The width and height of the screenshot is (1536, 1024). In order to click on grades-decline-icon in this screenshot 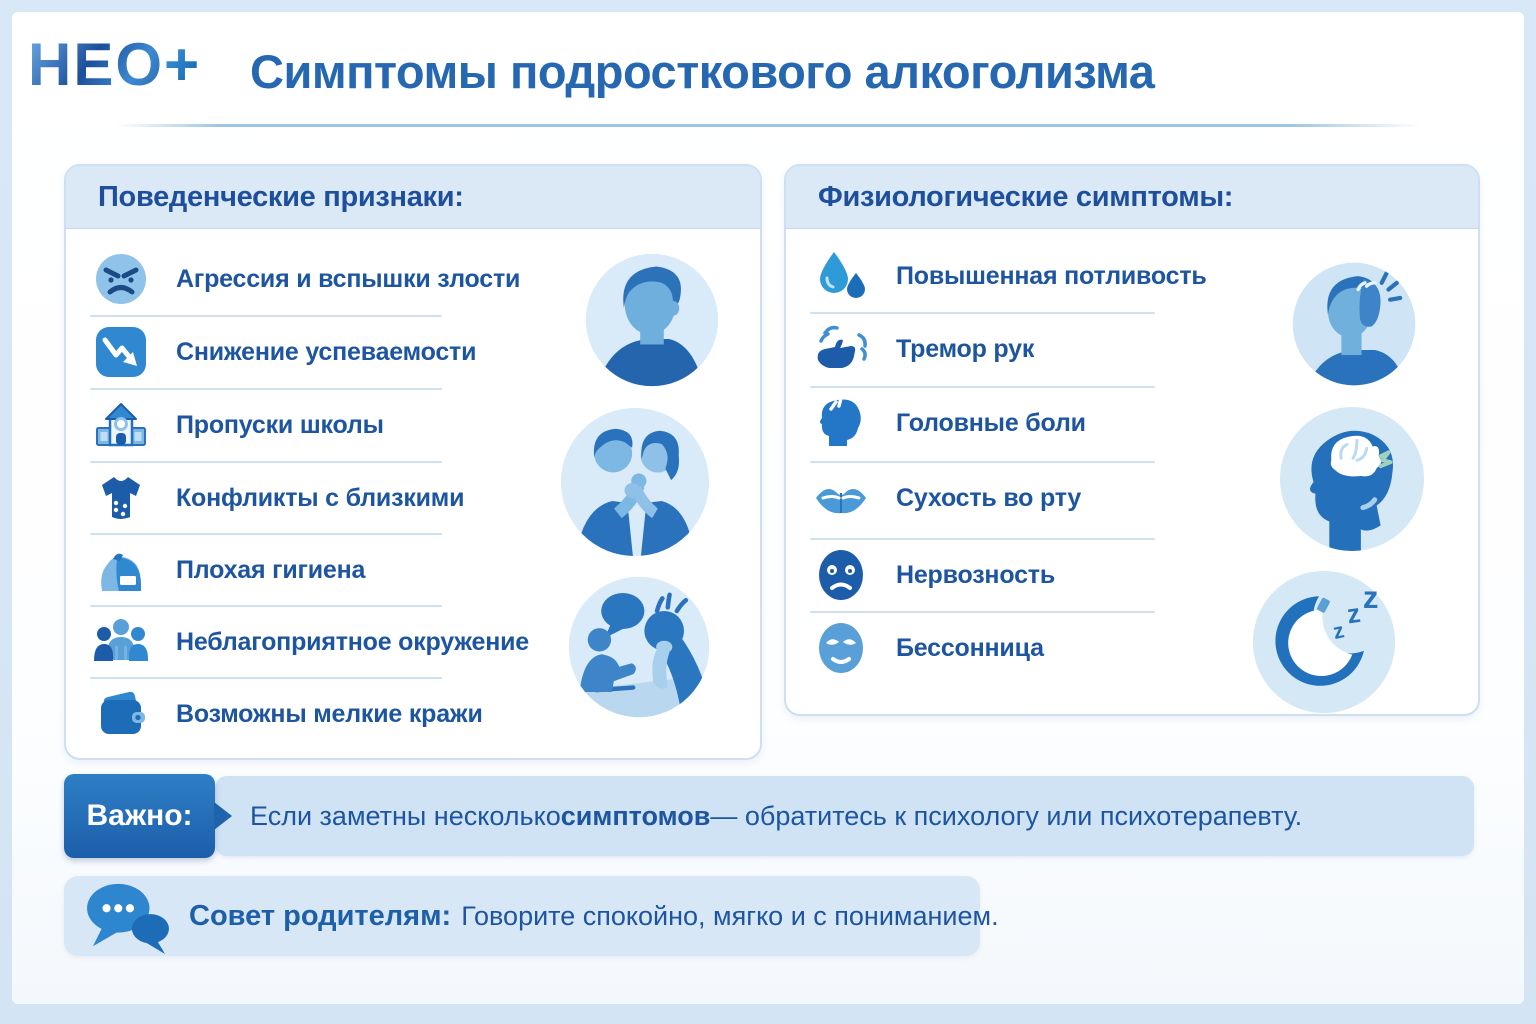, I will do `click(121, 352)`.